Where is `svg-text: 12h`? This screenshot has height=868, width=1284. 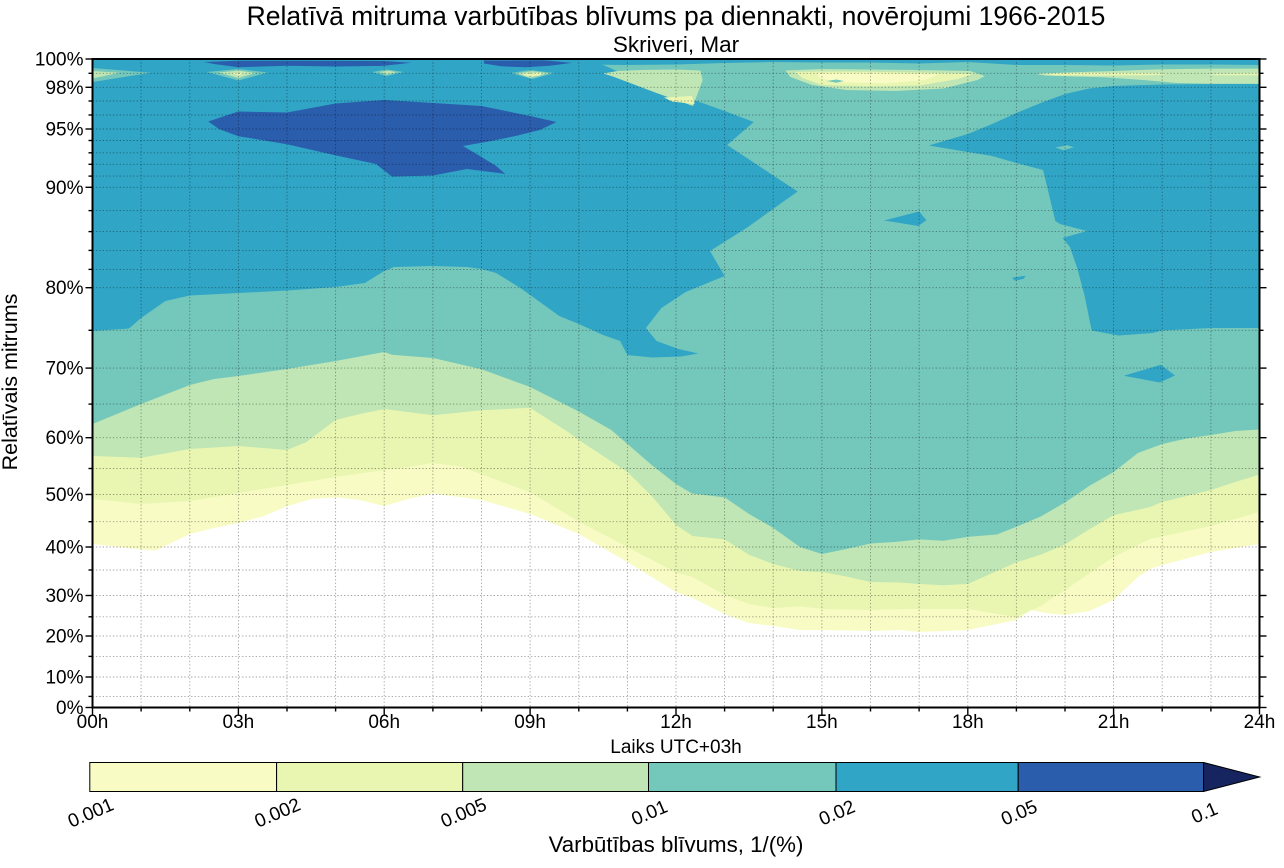
svg-text: 12h is located at coordinates (676, 722).